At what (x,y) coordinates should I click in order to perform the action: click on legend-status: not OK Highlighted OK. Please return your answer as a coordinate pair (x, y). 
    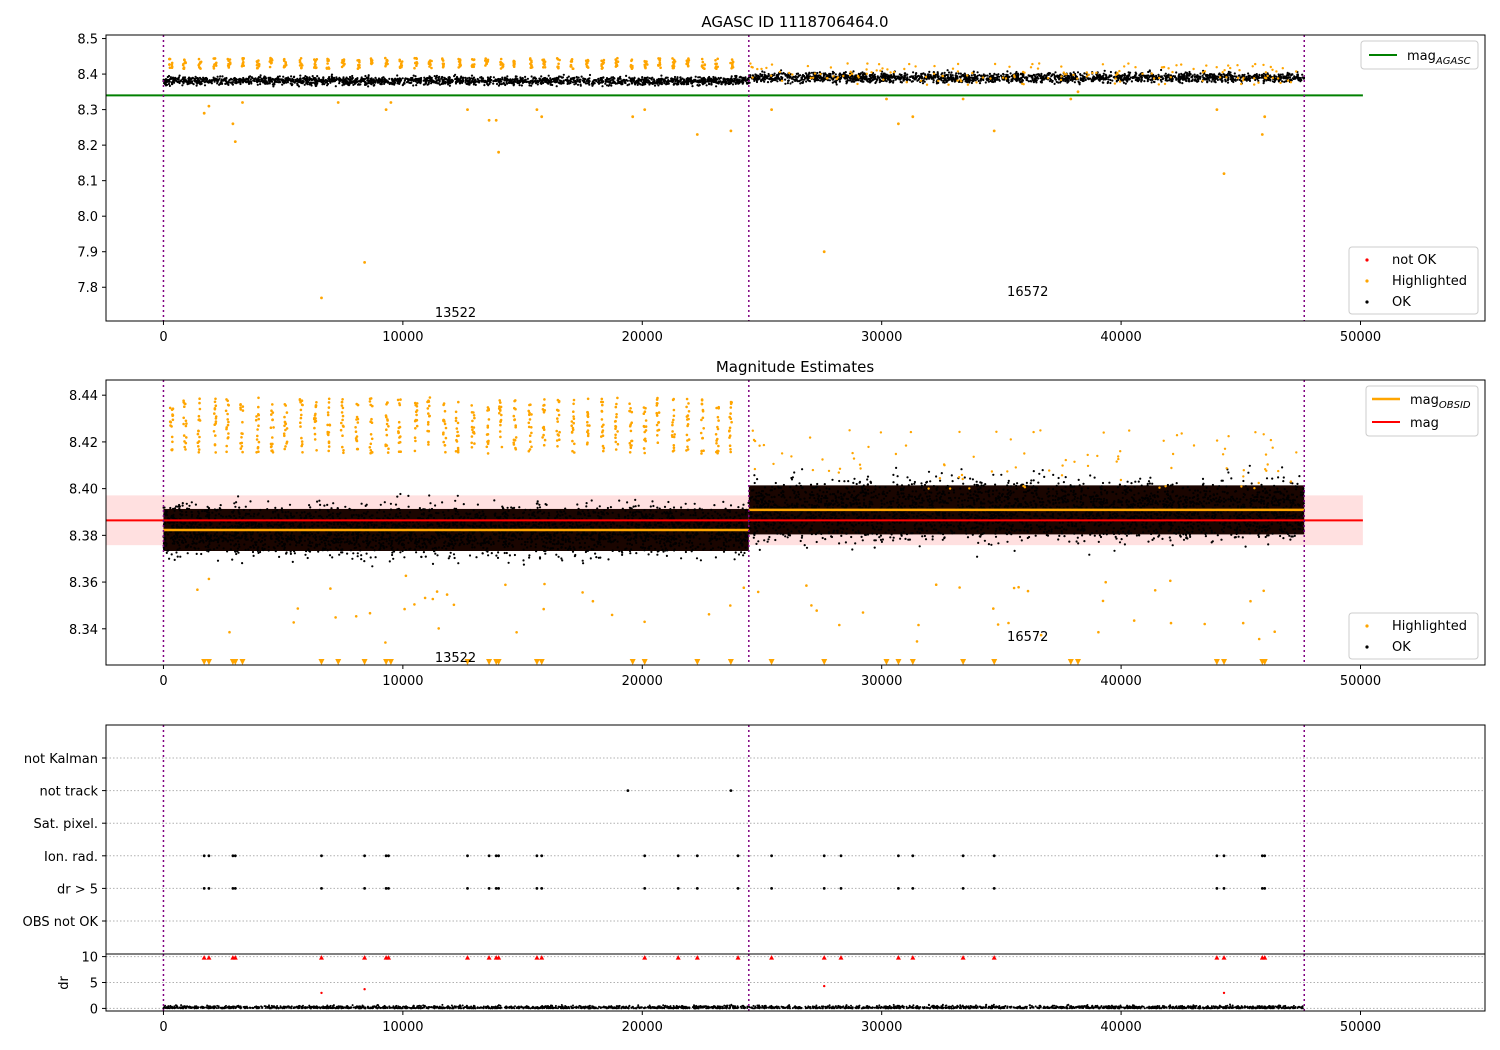
    Looking at the image, I should click on (1413, 280).